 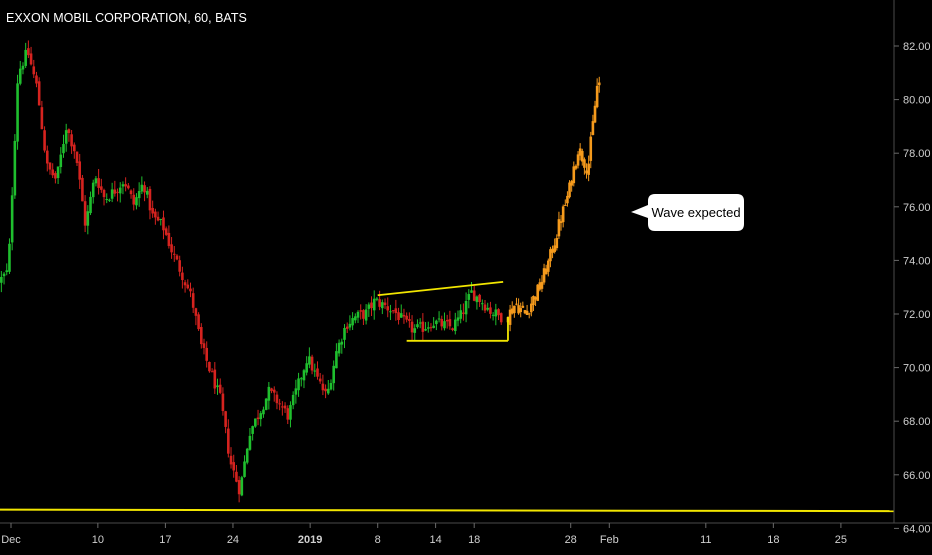 I want to click on wave-expected-callout: Wave expected, so click(x=687, y=212).